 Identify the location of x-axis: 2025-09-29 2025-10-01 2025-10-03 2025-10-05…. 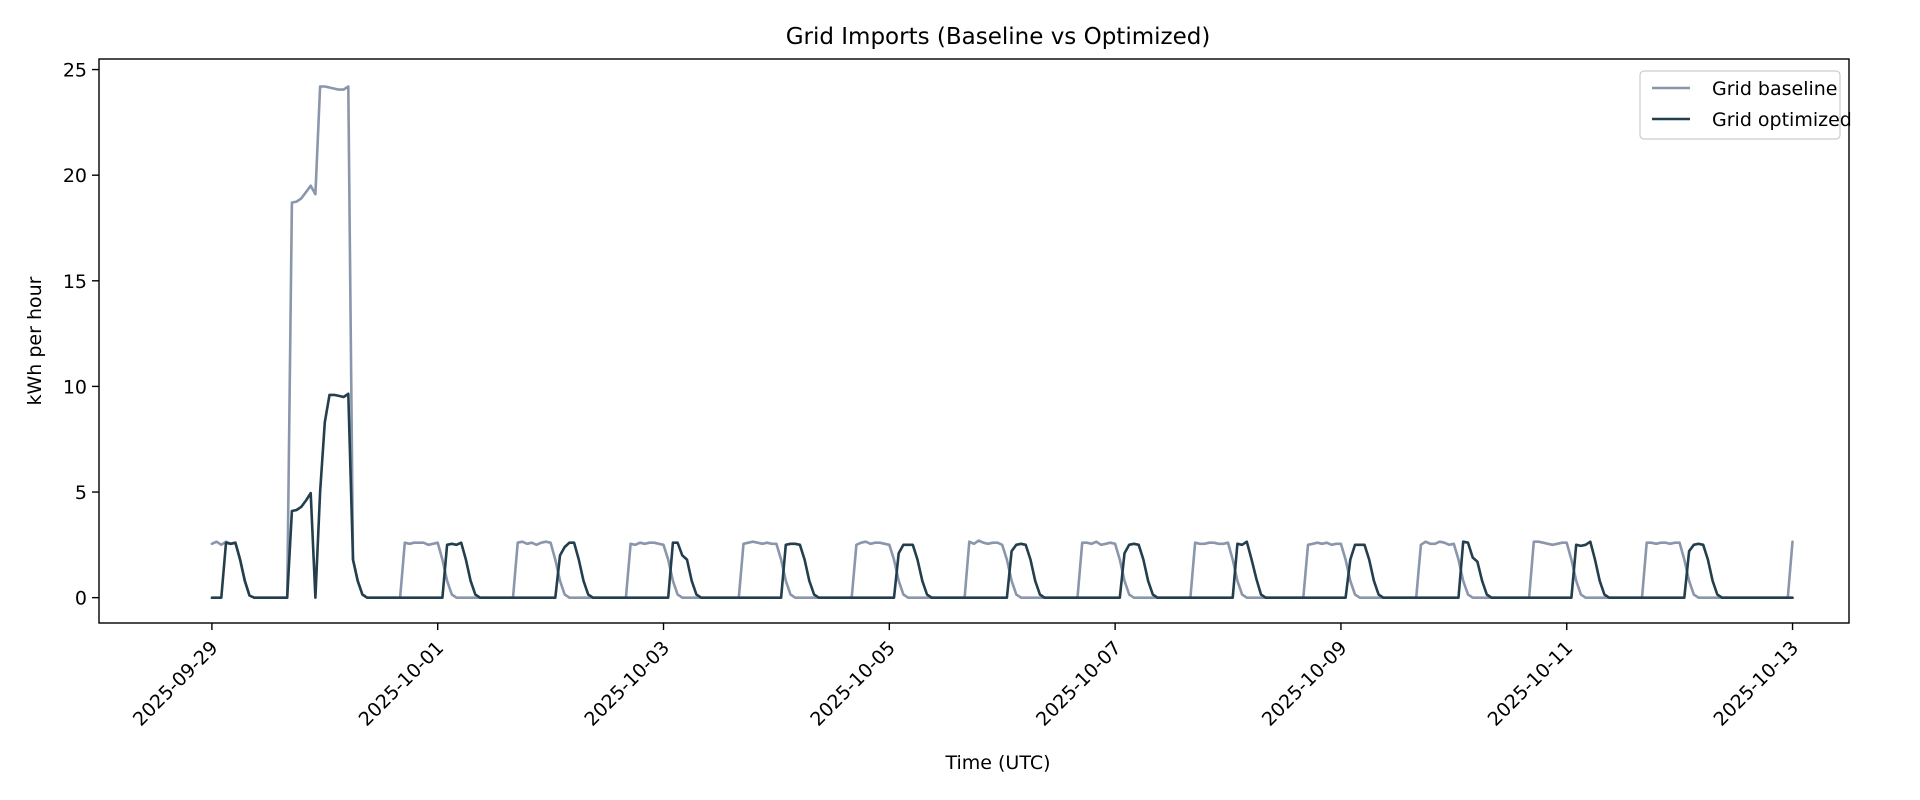
(966, 677).